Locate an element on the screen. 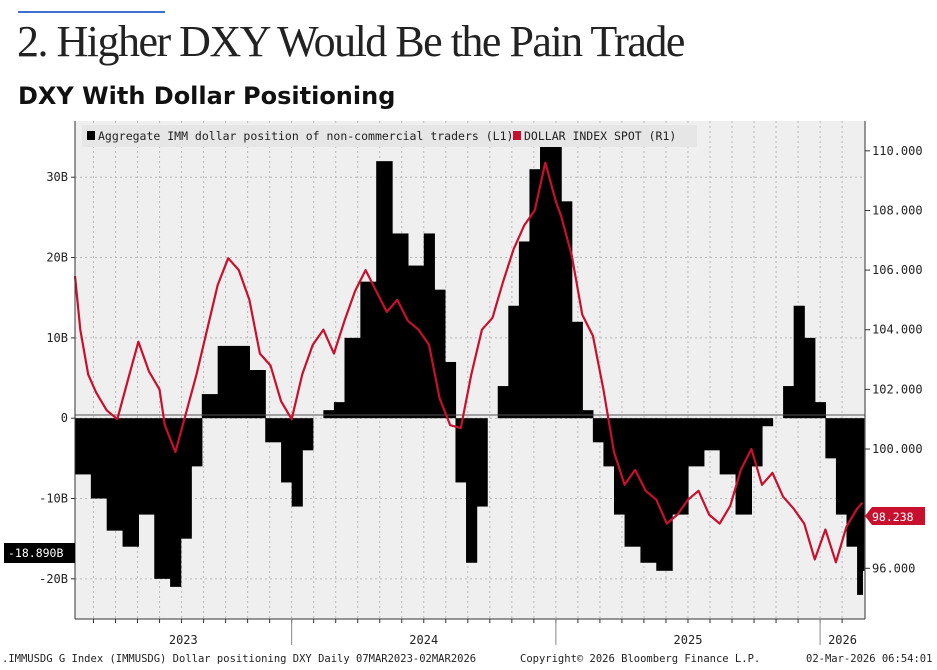  left-tick-label: 10B is located at coordinates (57, 338).